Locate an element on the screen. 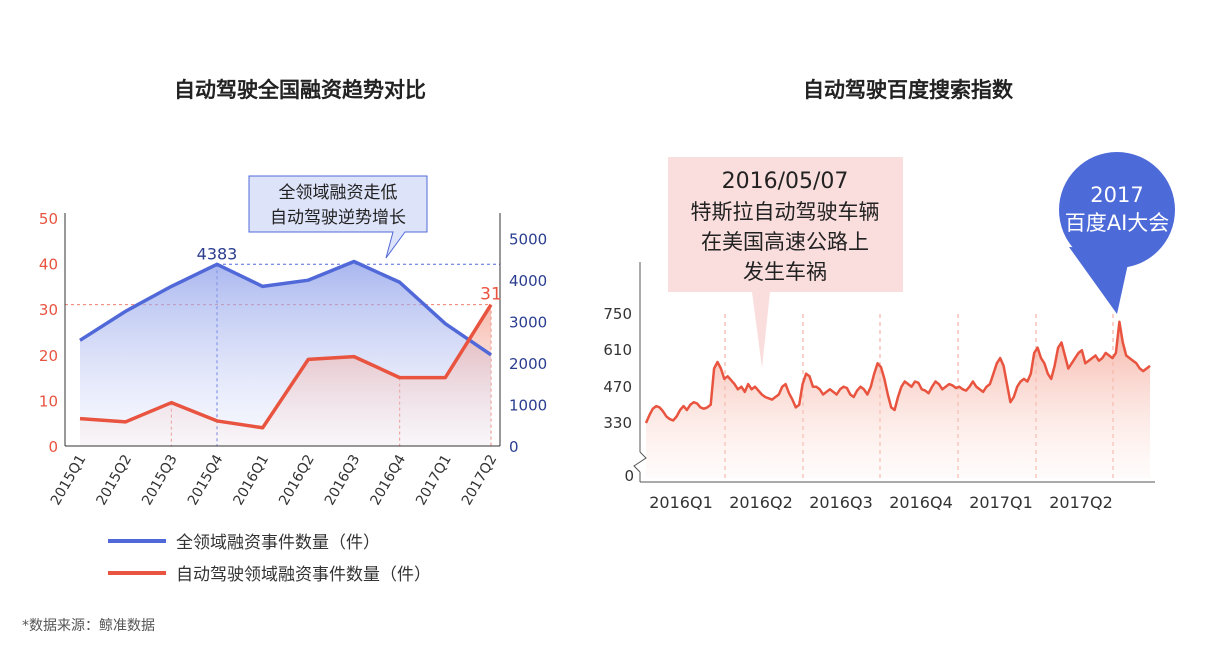 The width and height of the screenshot is (1210, 648). right-y-tick-label: 610 is located at coordinates (617, 350).